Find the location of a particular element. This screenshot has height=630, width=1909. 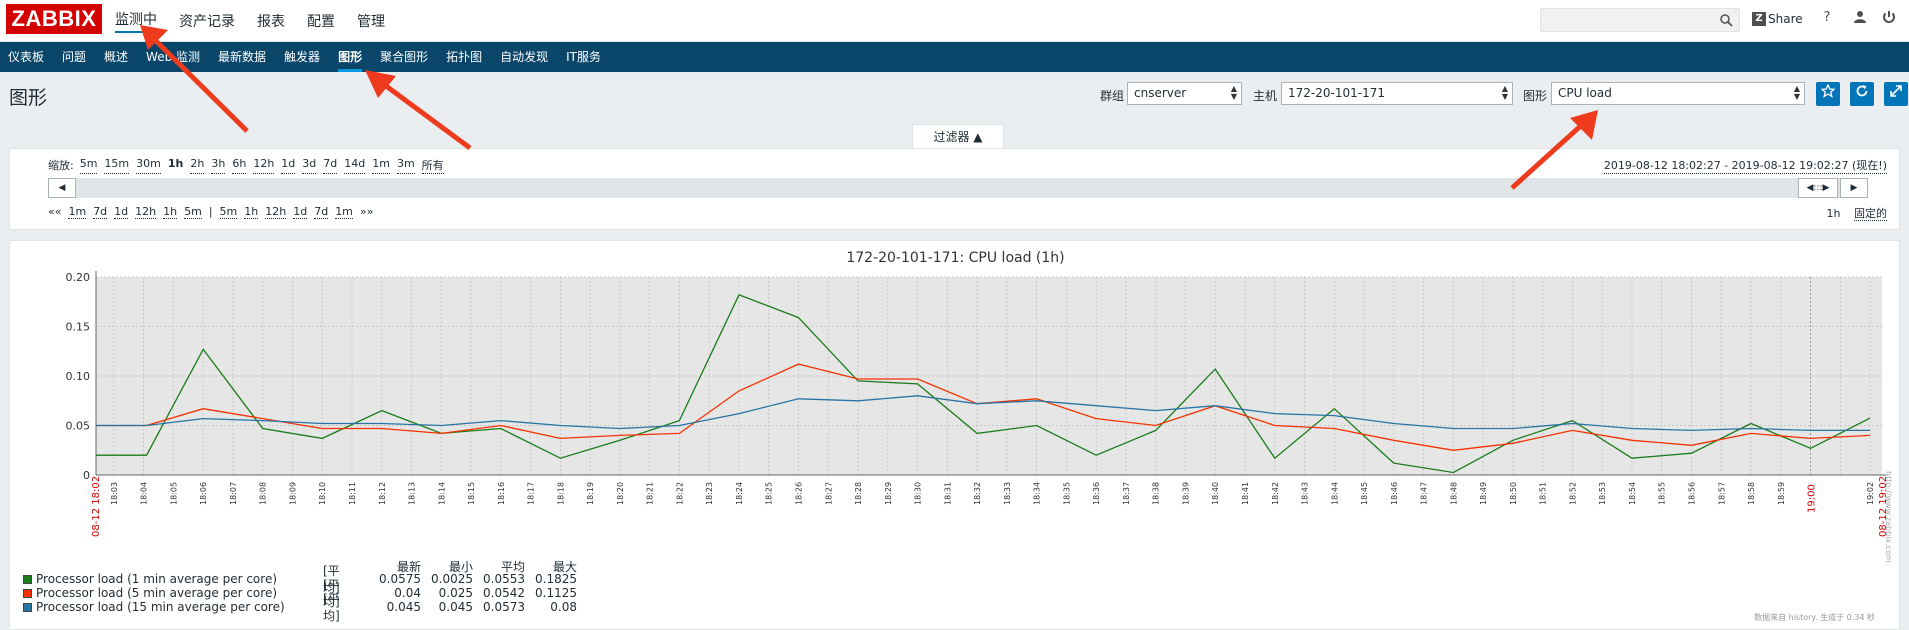

zoom-3h: 3h is located at coordinates (218, 165).